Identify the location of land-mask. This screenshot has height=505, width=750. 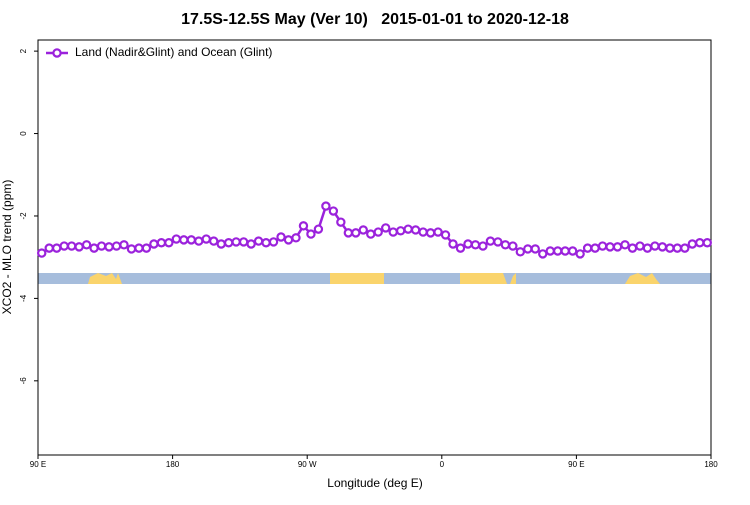
(374, 278).